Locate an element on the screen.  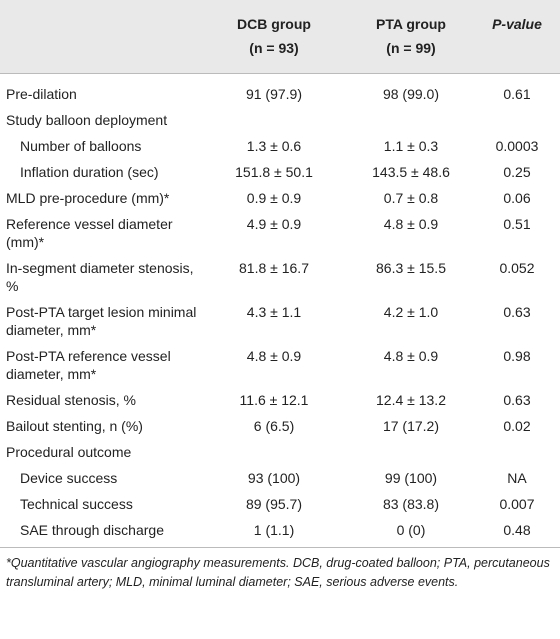
cell-value: 99 (100) is located at coordinates (411, 478).